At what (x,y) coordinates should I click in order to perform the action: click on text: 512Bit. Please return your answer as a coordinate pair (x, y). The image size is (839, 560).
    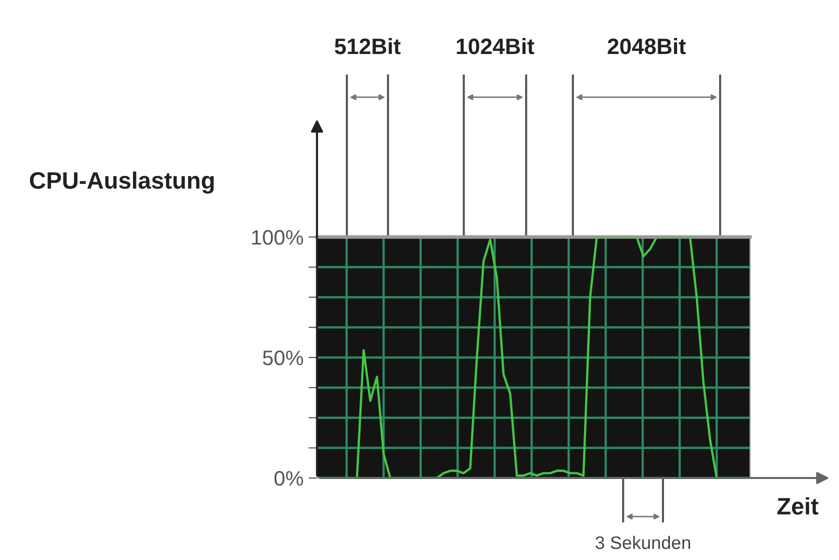
    Looking at the image, I should click on (367, 46).